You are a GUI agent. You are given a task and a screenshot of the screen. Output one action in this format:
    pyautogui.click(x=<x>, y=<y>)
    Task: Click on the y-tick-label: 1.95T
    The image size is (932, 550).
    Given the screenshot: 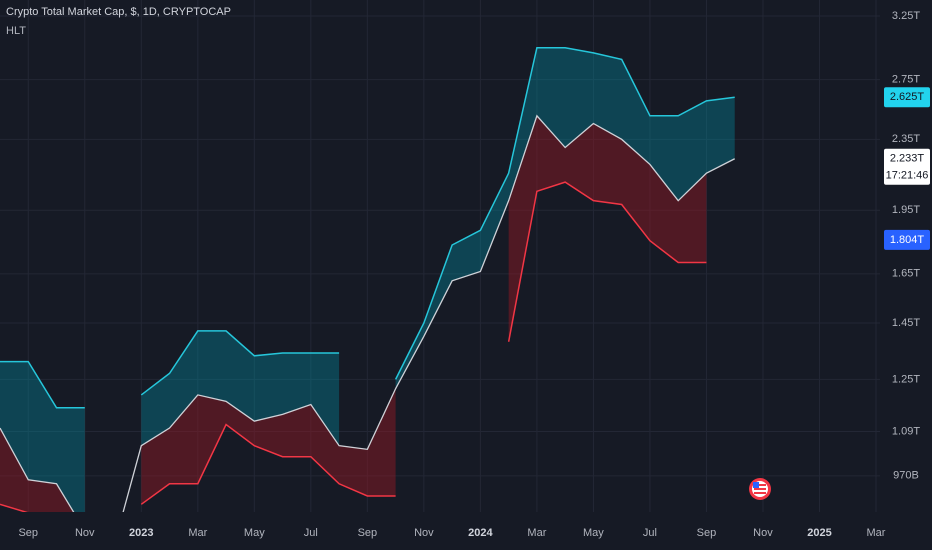 What is the action you would take?
    pyautogui.click(x=906, y=210)
    